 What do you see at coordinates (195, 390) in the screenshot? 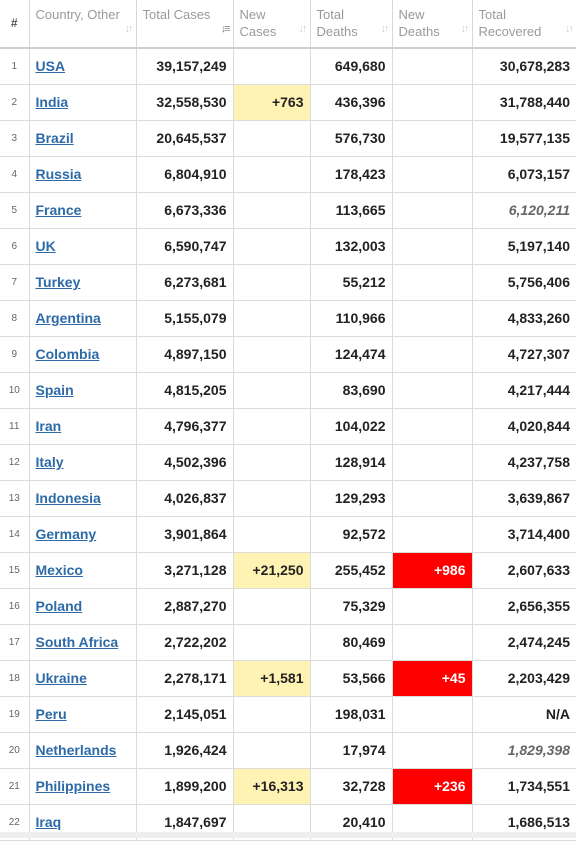
I see `total-cases-value: 4,815,205` at bounding box center [195, 390].